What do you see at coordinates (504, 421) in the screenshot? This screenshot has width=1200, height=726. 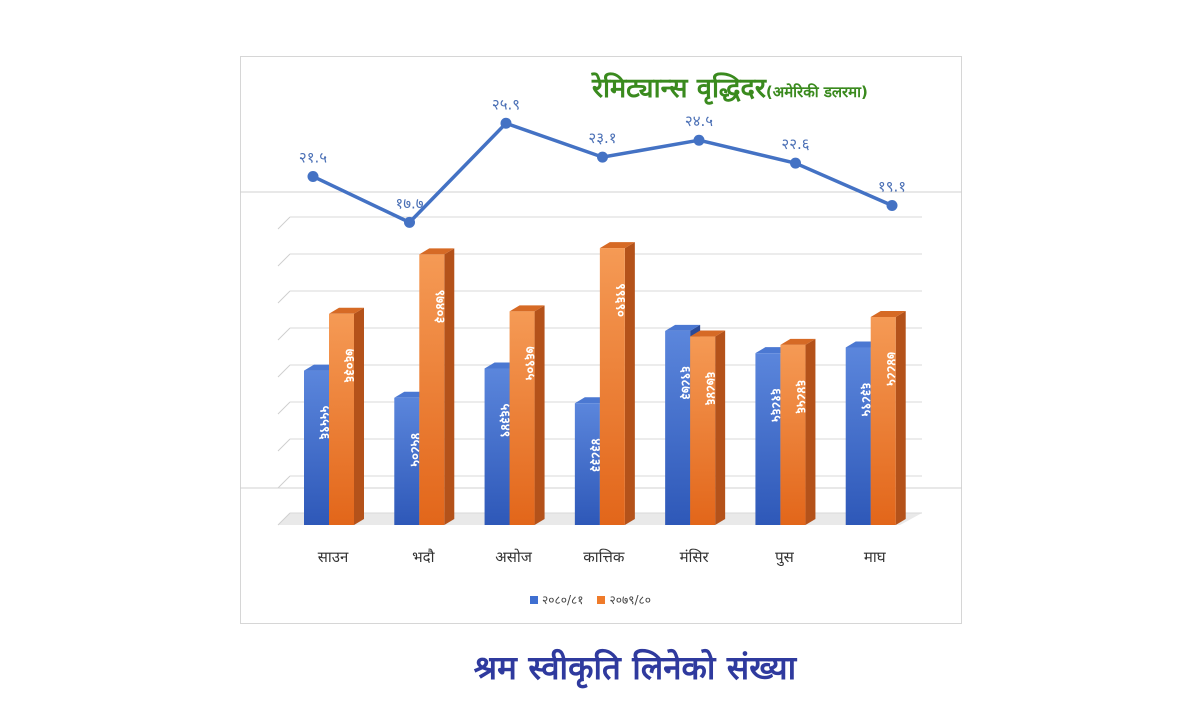 I see `bar-value-label: ५६३४९` at bounding box center [504, 421].